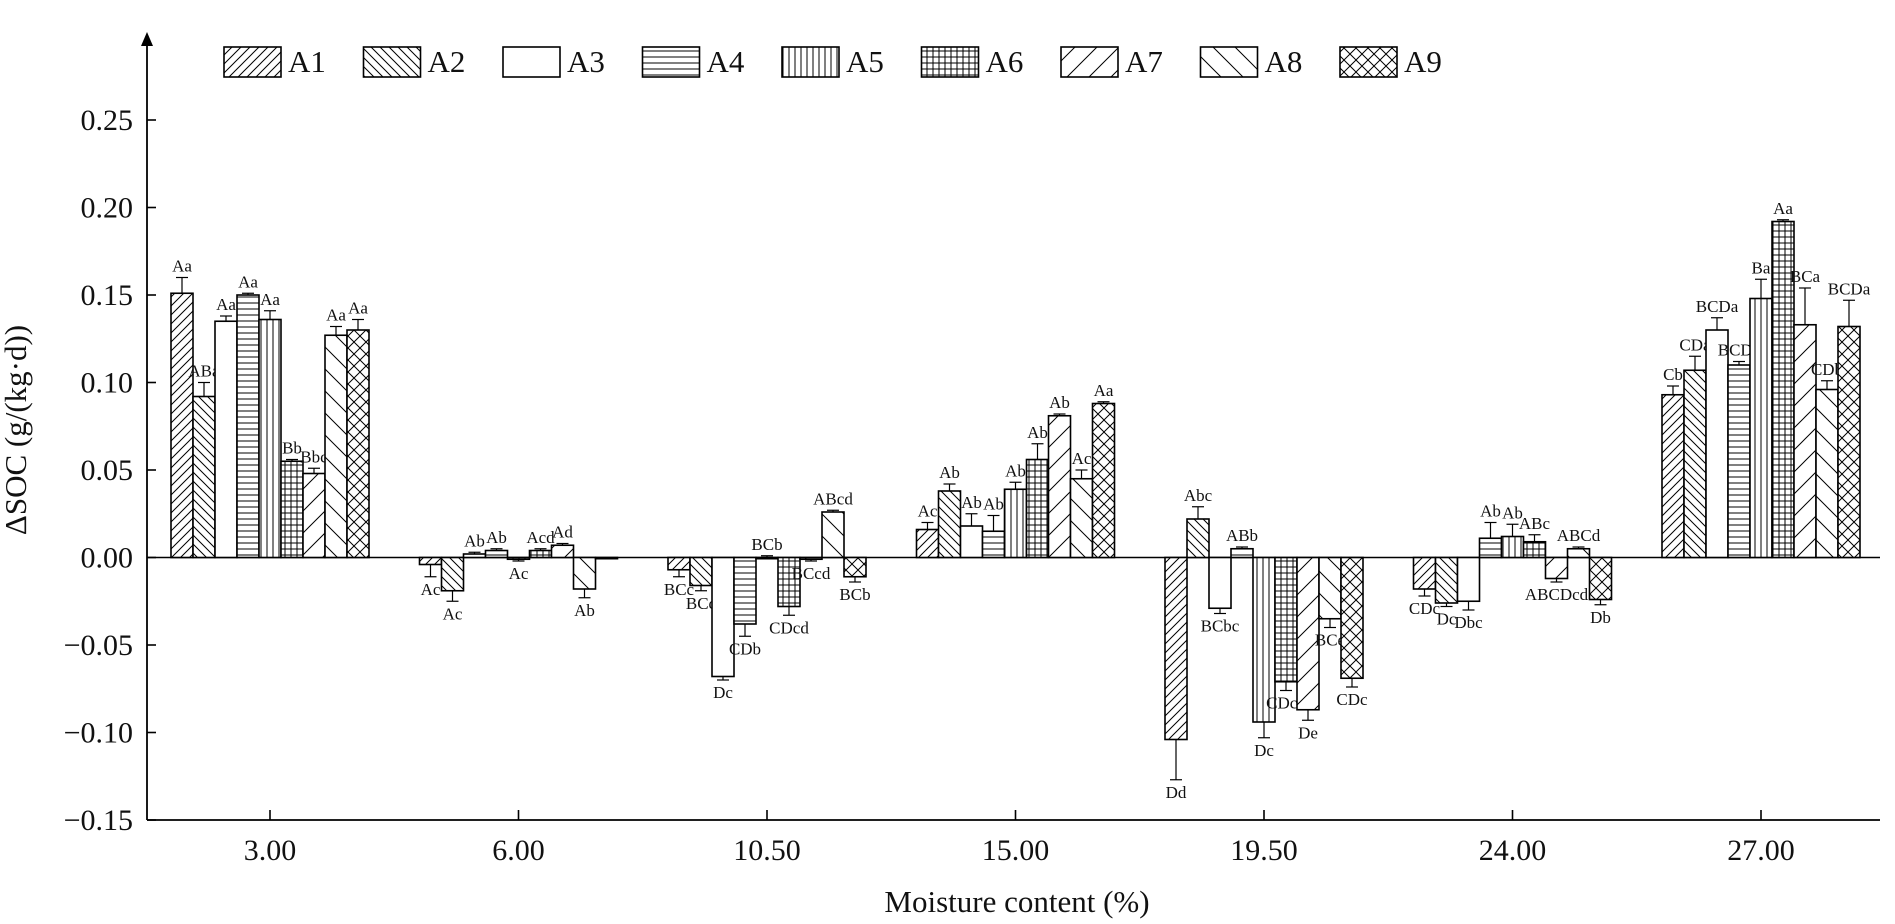 Image resolution: width=1895 pixels, height=924 pixels. Describe the element at coordinates (1016, 850) in the screenshot. I see `x-tick-label: 15.00` at that location.